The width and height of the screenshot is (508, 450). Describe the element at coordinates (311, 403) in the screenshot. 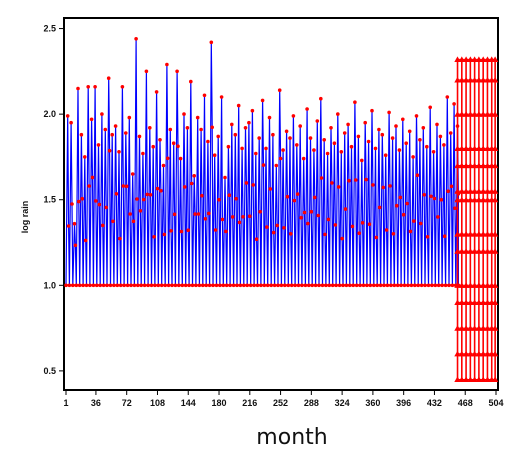

I see `x-tick-label: 288` at that location.